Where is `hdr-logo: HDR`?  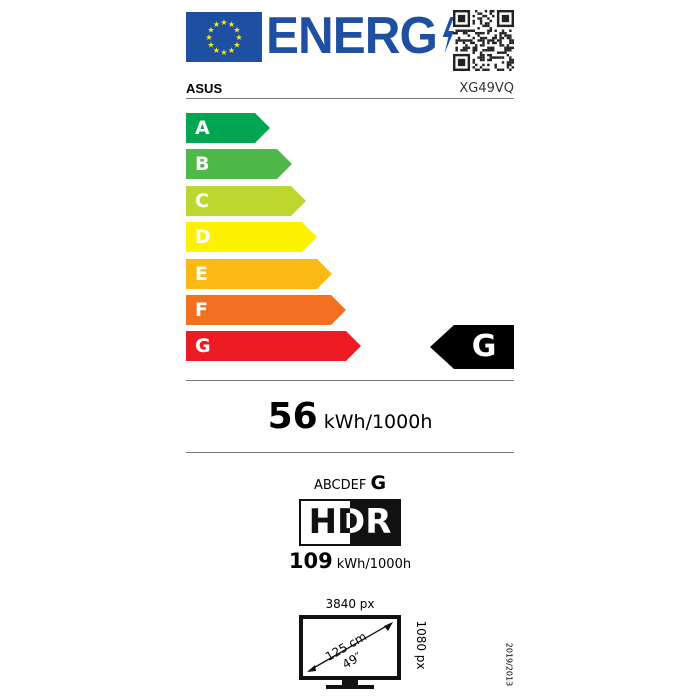 hdr-logo: HDR is located at coordinates (350, 522).